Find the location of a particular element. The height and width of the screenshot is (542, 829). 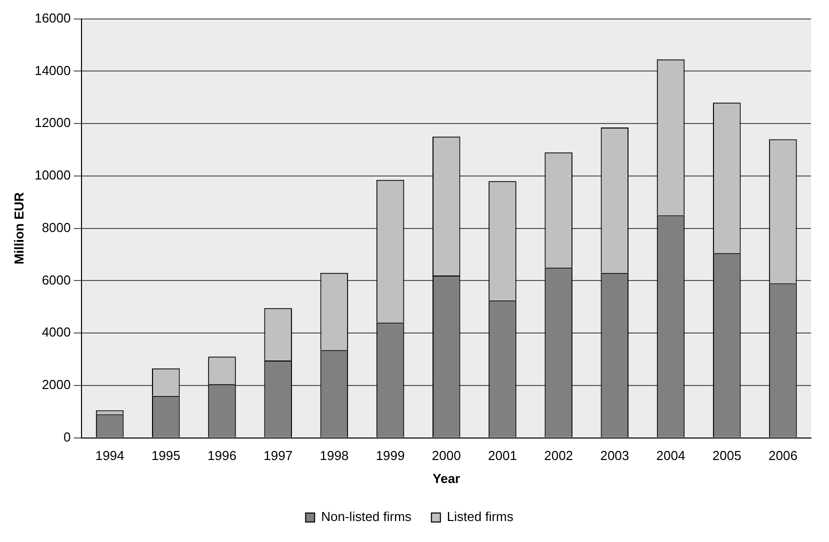

x-tick-label: 2006 is located at coordinates (783, 456).